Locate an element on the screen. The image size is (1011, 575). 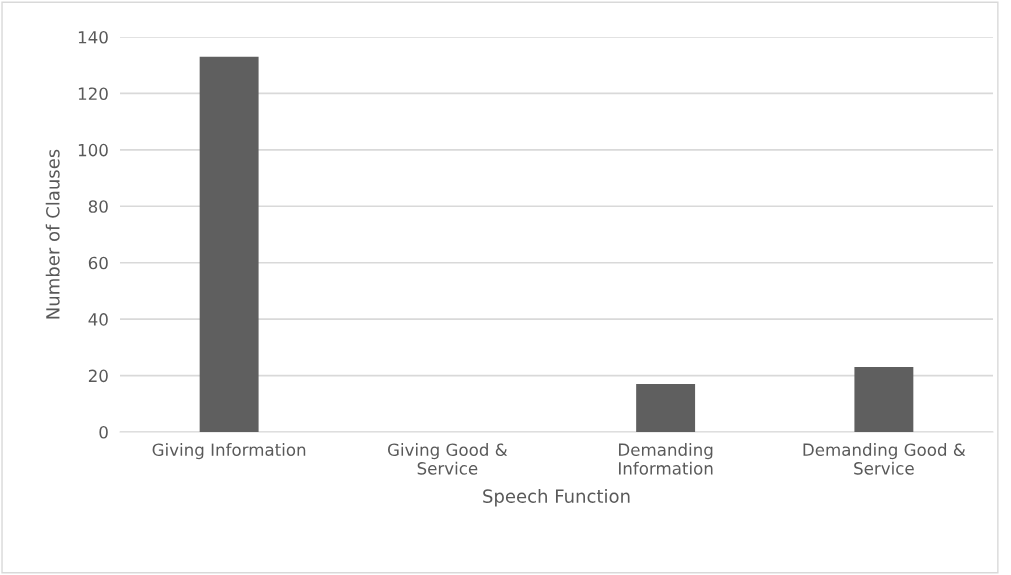
x-tick-label: Demanding Good & Service is located at coordinates (884, 459).